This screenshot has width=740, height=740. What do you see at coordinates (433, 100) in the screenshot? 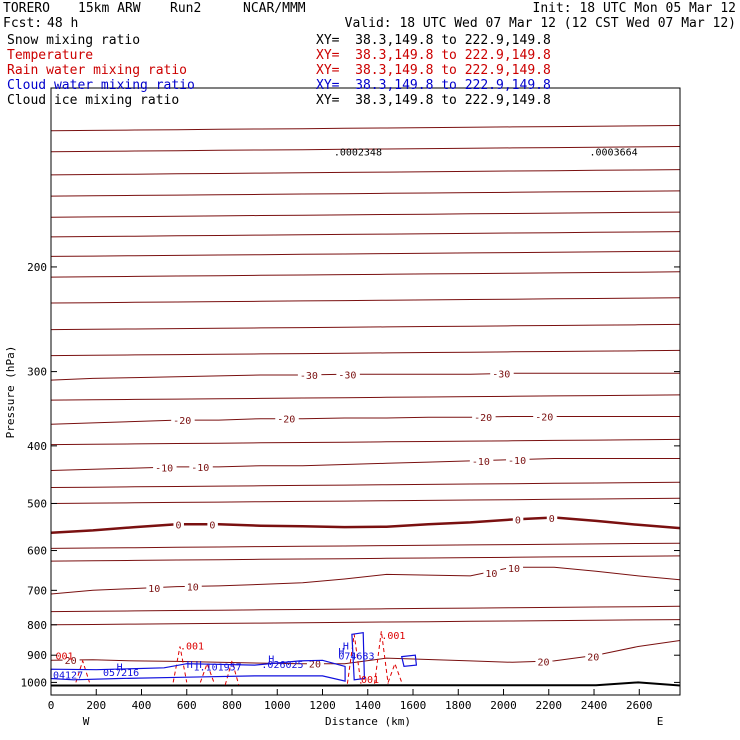
I see `field-xy-cloud-ice: XY= 38.3,149.8 to 222.9,149.8` at bounding box center [433, 100].